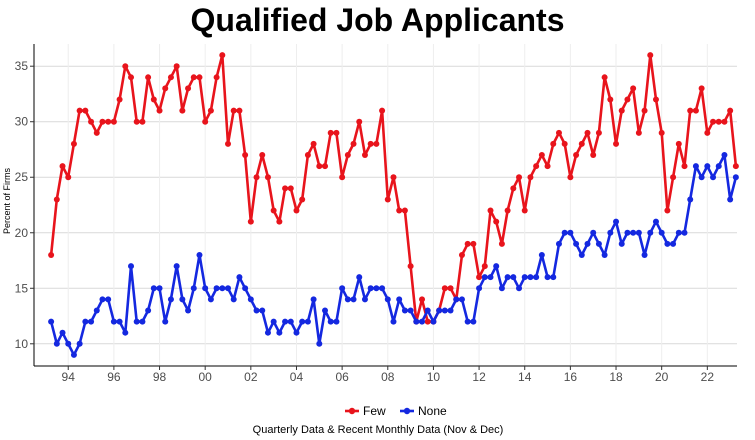 The image size is (755, 440). I want to click on x-tick-label: 10, so click(434, 377).